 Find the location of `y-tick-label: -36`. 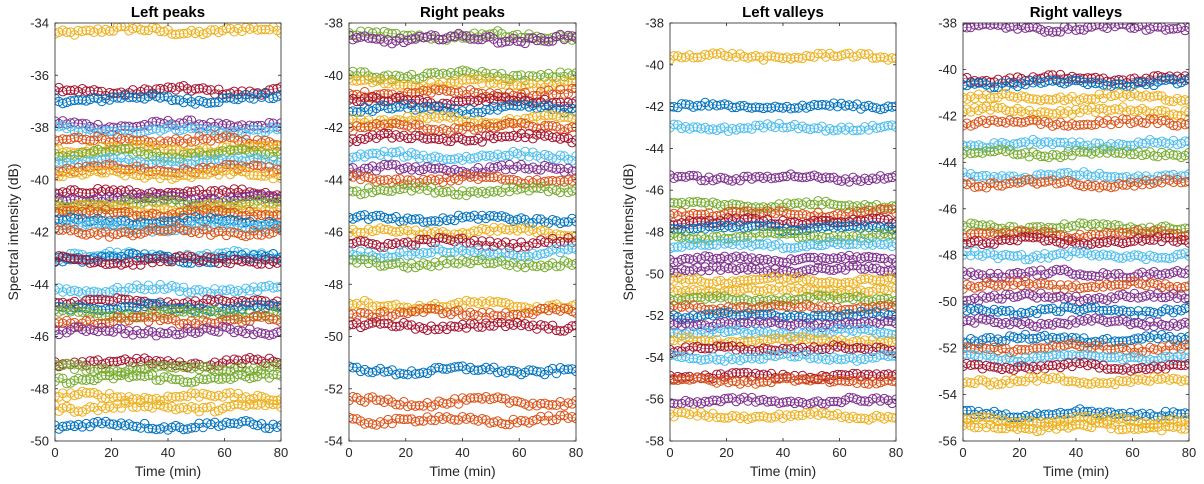

y-tick-label: -36 is located at coordinates (39, 75).